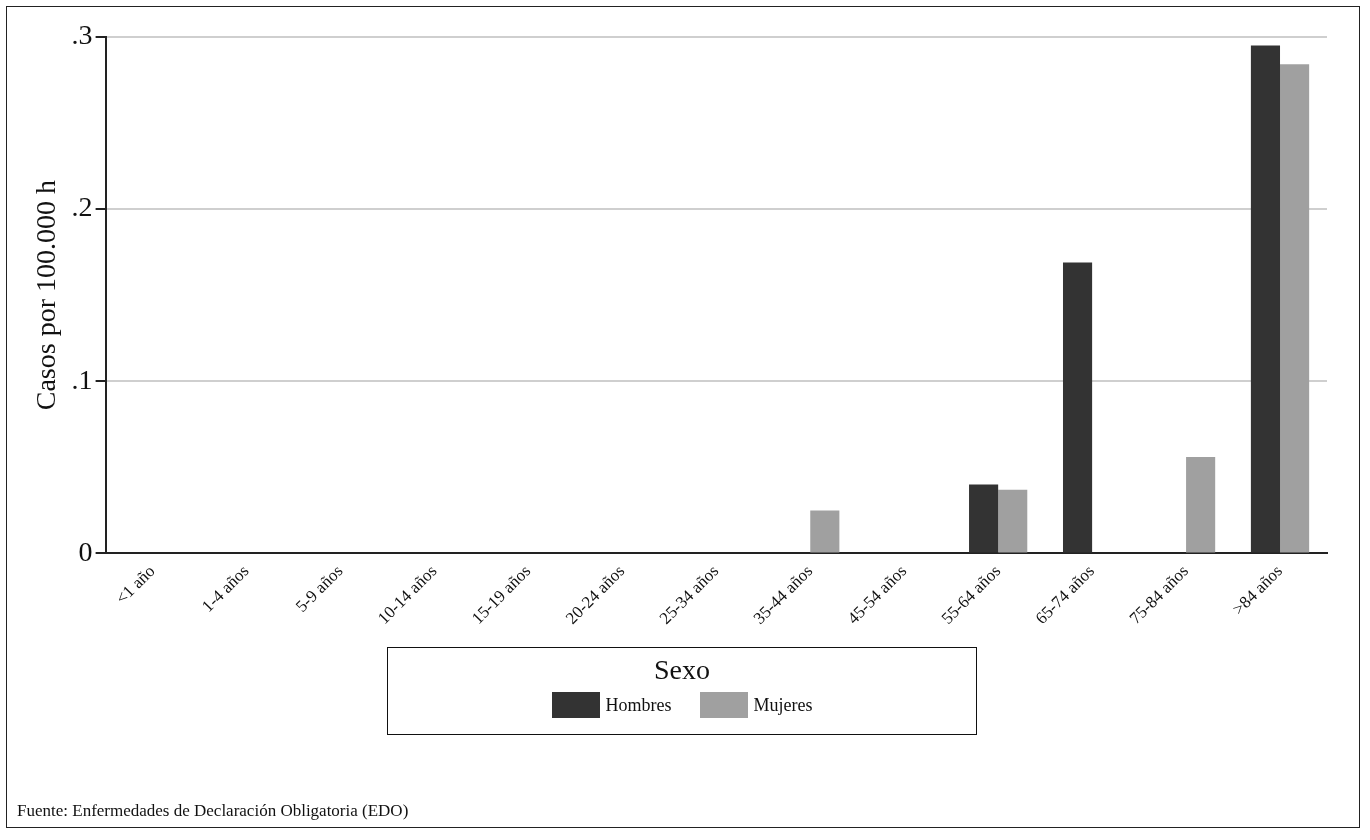  Describe the element at coordinates (213, 811) in the screenshot. I see `source-note: Fuente: Enfermedades de Declaración Obligatoria (EDO)` at that location.